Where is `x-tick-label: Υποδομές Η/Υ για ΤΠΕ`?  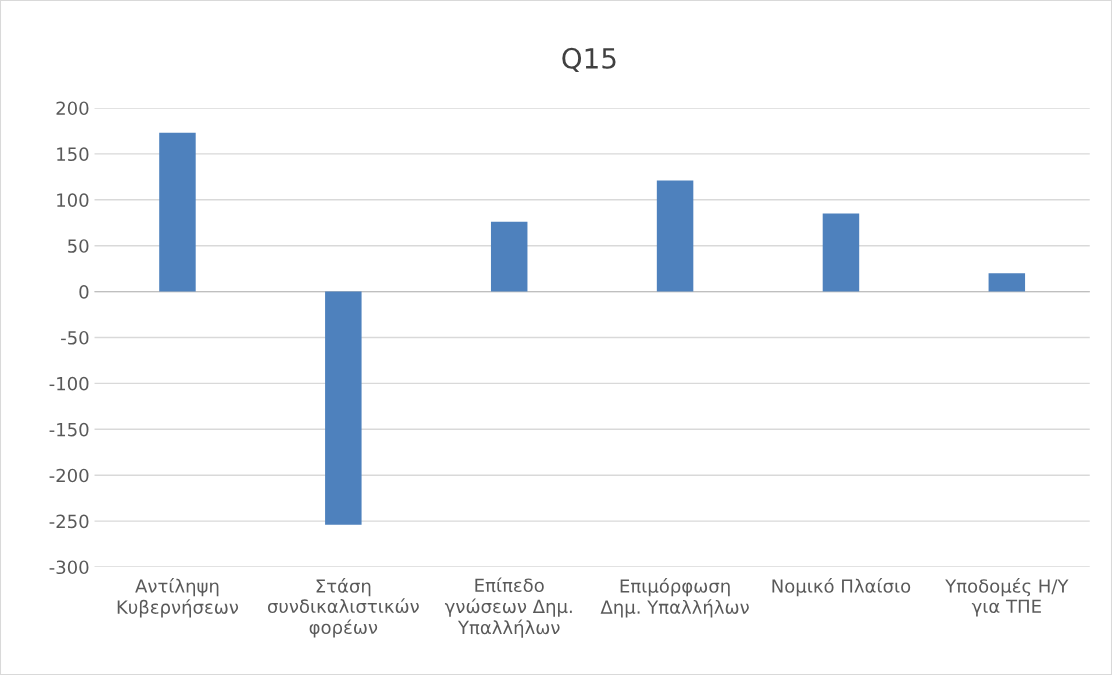
x-tick-label: Υποδομές Η/Υ για ΤΠΕ is located at coordinates (1007, 597).